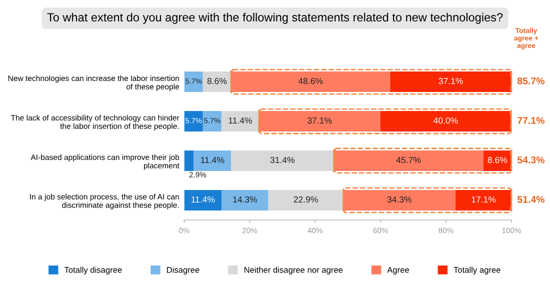 This screenshot has width=550, height=282. What do you see at coordinates (477, 270) in the screenshot?
I see `legend-label: Totally agree` at bounding box center [477, 270].